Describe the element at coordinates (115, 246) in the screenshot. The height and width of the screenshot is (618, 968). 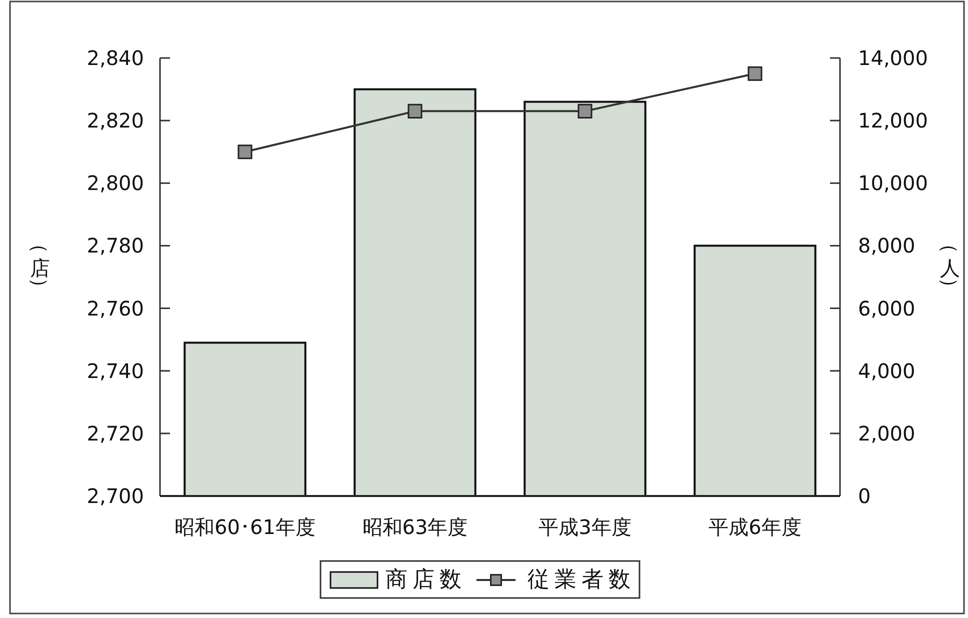
I see `y-tick-label: 2,780` at that location.